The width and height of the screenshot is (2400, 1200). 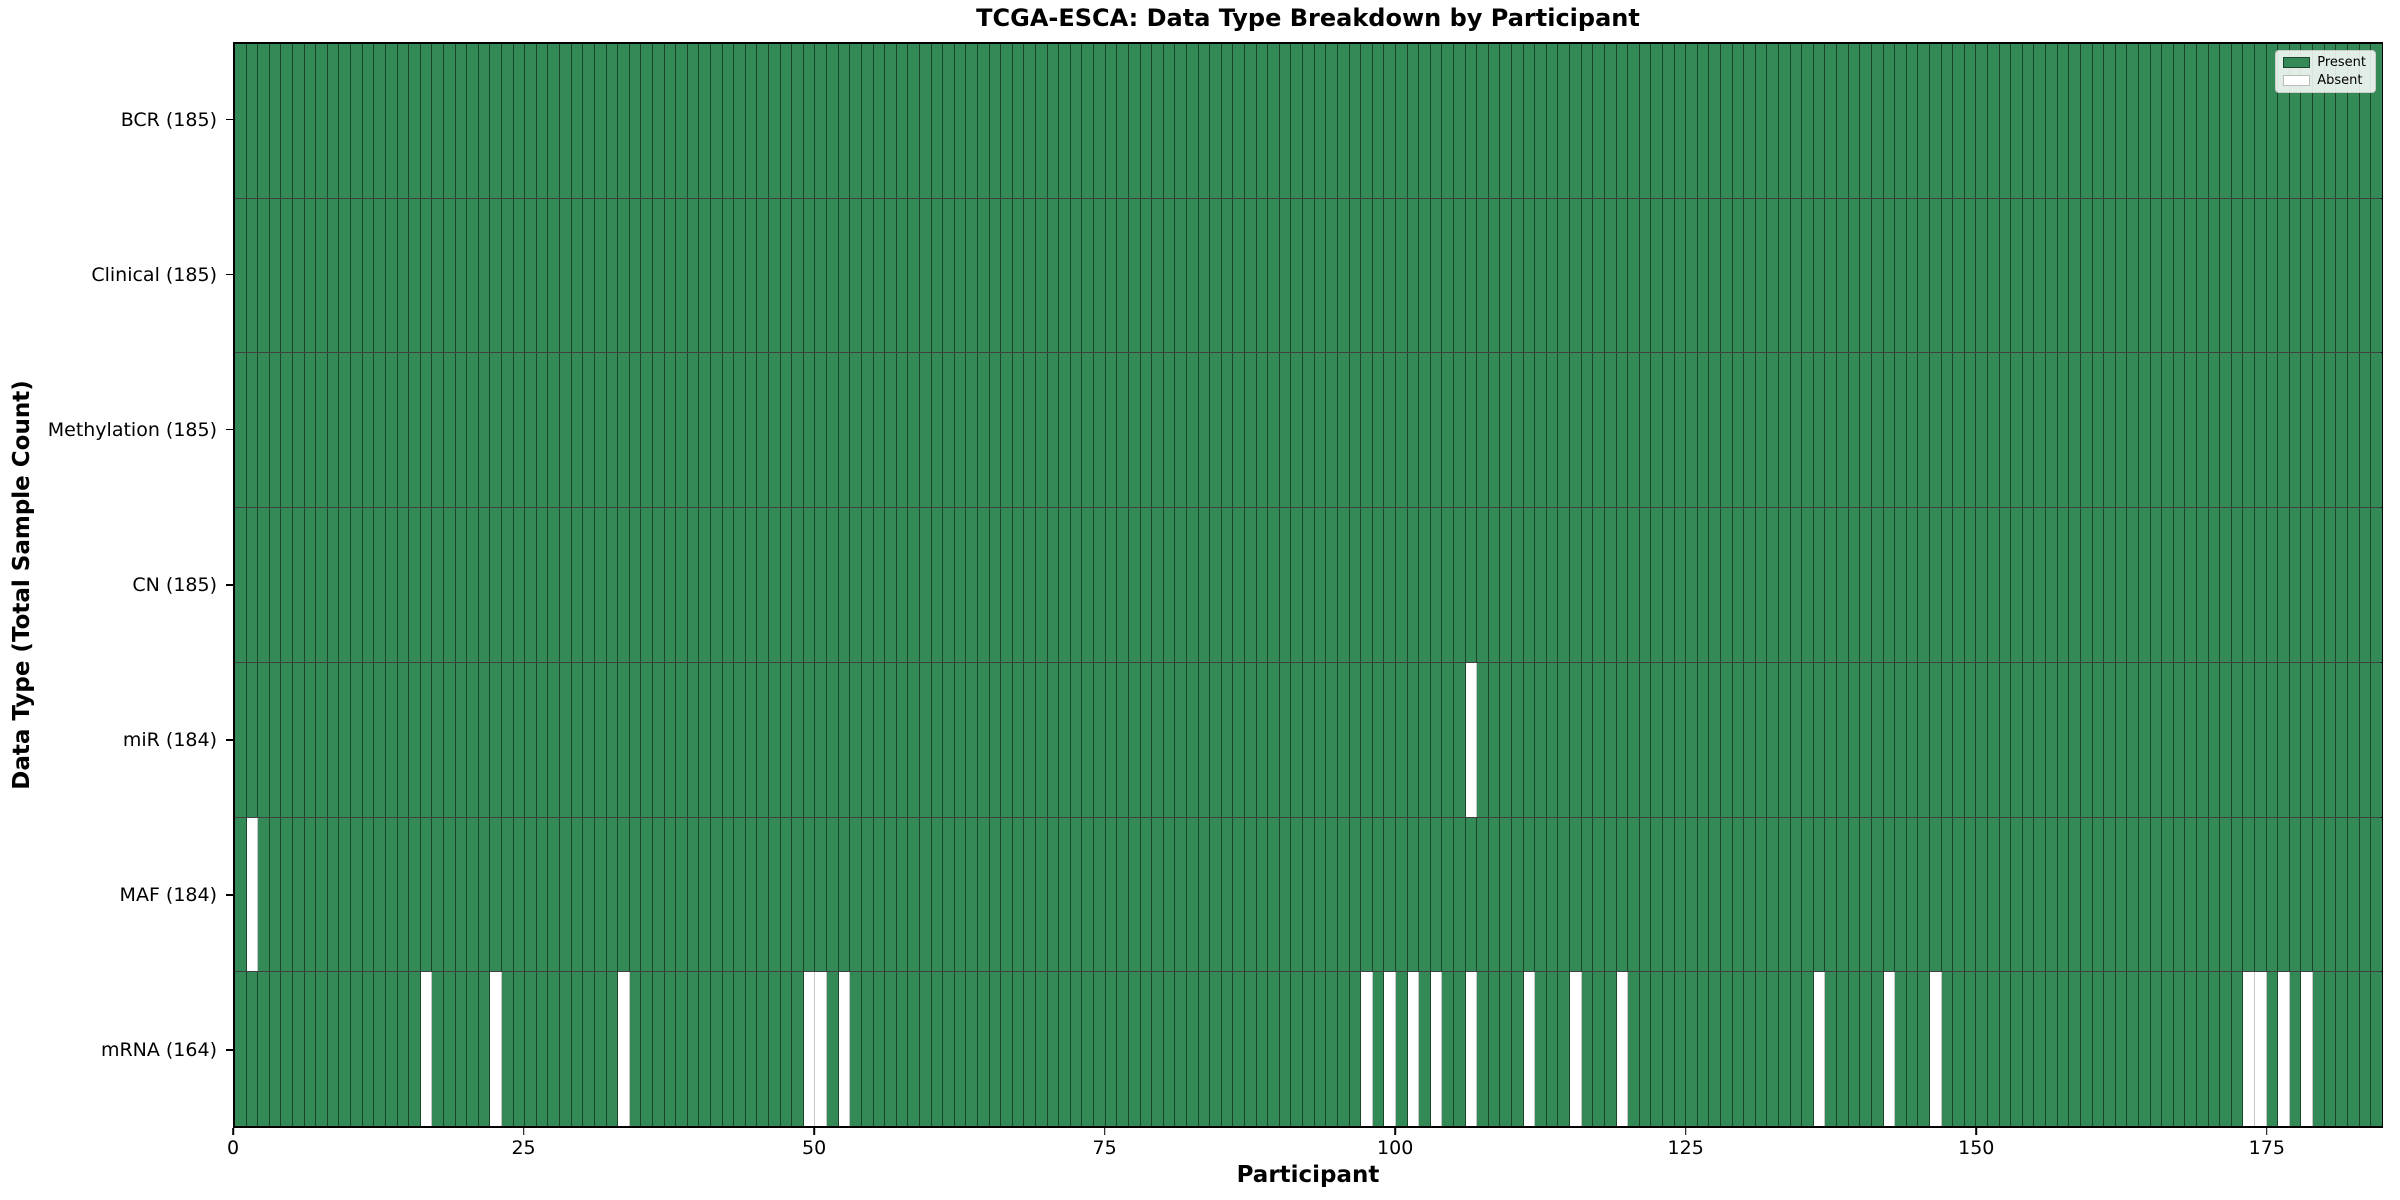 What do you see at coordinates (132, 429) in the screenshot?
I see `y-tick-label: Methylation (185)` at bounding box center [132, 429].